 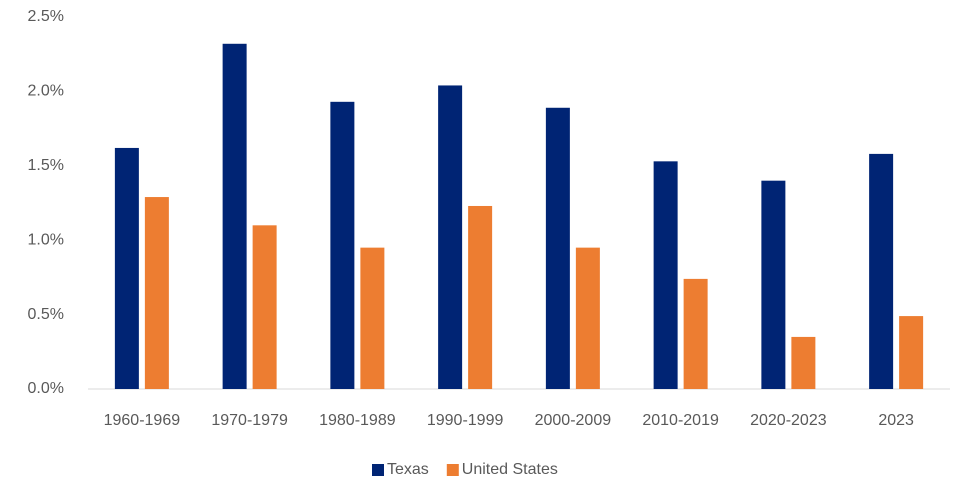 I want to click on y-tick-label: 2.0%, so click(x=46, y=91).